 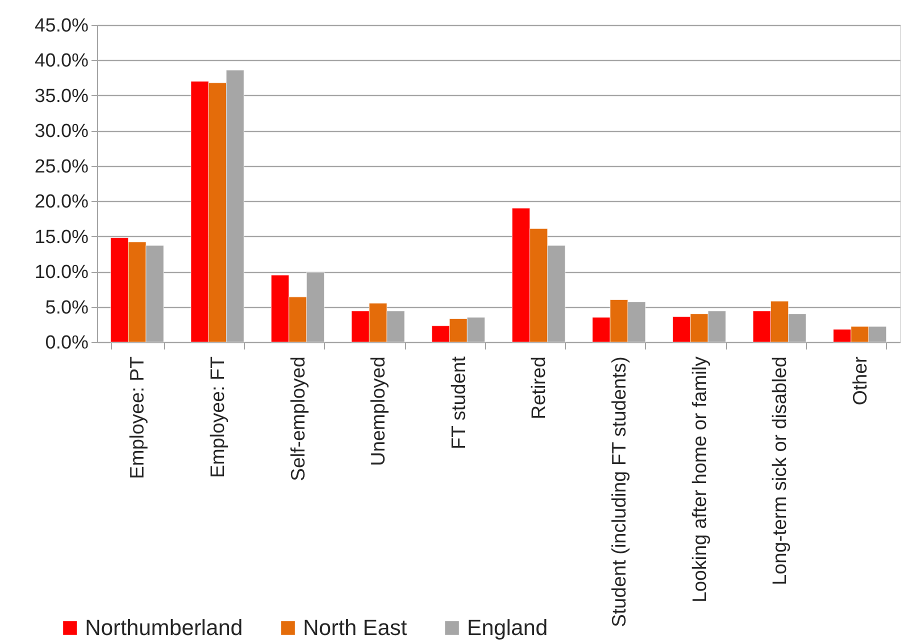 What do you see at coordinates (61, 202) in the screenshot?
I see `y-tick-label: 20.0%` at bounding box center [61, 202].